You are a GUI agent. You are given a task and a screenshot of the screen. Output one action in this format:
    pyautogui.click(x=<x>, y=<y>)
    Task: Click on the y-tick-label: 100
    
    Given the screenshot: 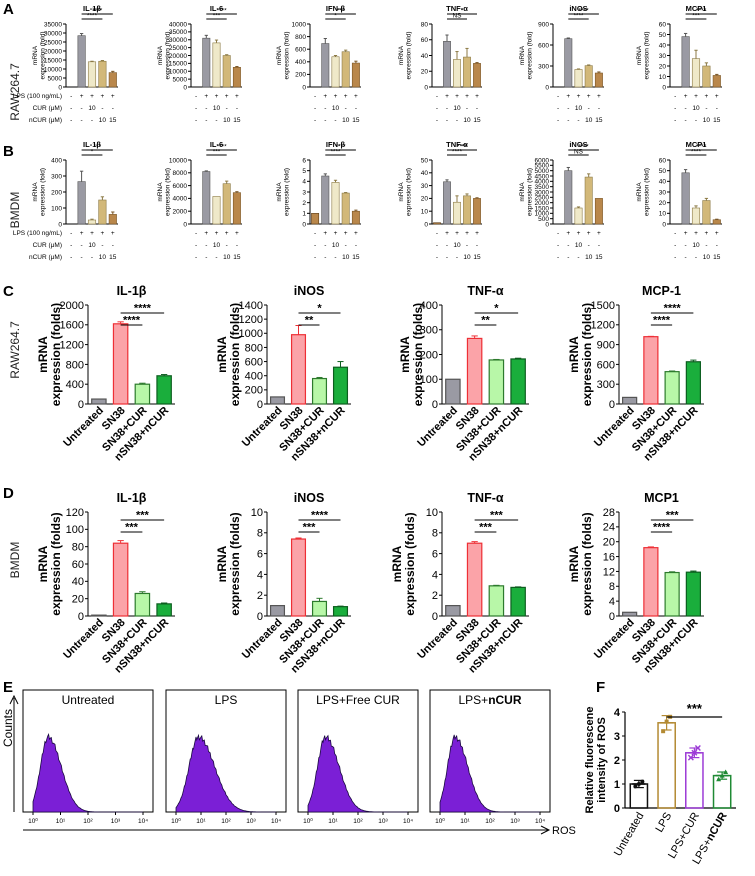 What is the action you would take?
    pyautogui.click(x=75, y=530)
    